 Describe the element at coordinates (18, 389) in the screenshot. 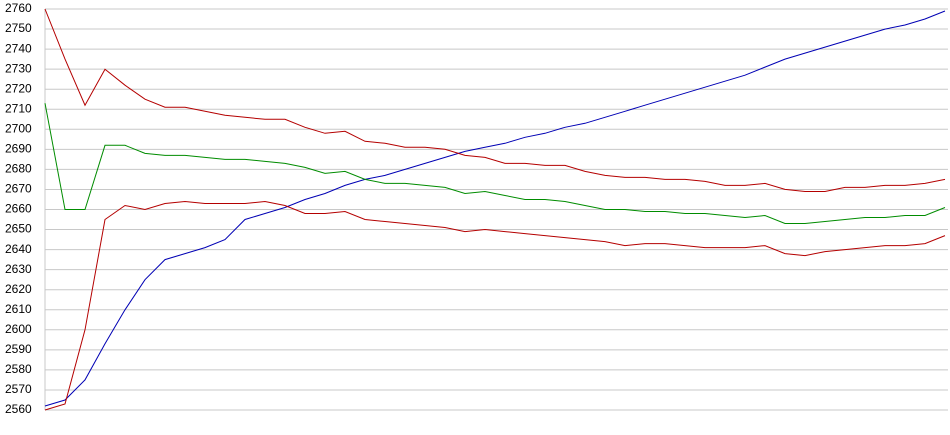

I see `y-tick-label: 2570` at that location.